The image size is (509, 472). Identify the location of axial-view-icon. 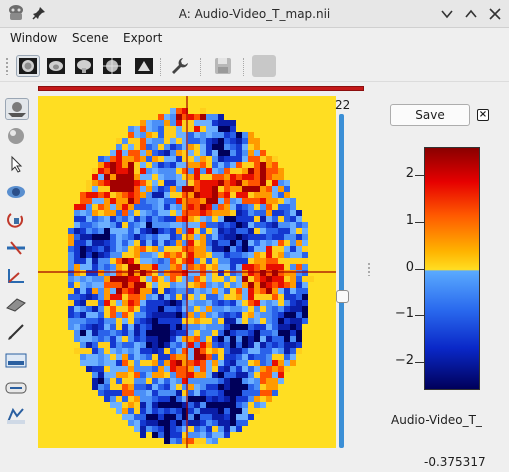
(28, 66).